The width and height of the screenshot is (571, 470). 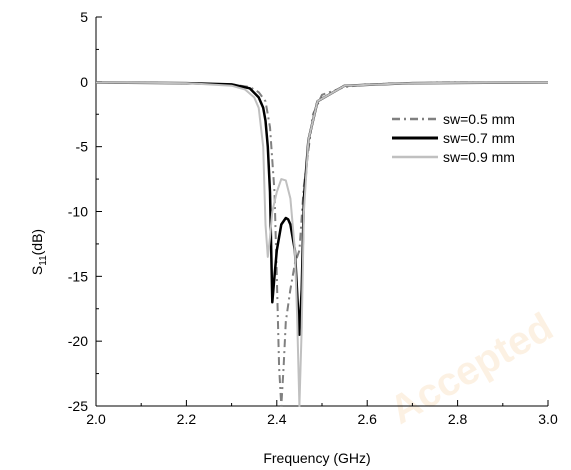 What do you see at coordinates (458, 419) in the screenshot?
I see `x-tick-label: 2.8` at bounding box center [458, 419].